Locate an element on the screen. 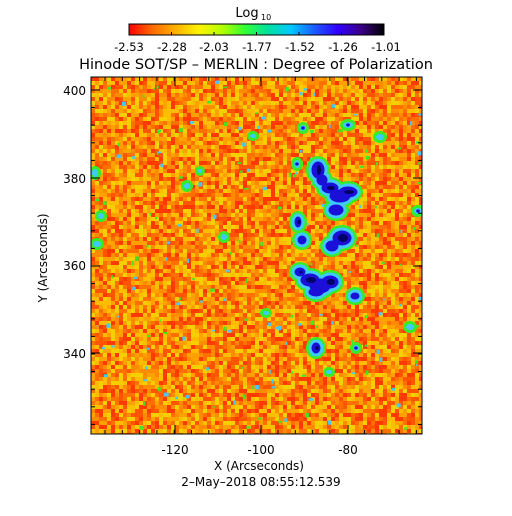 Image resolution: width=512 pixels, height=516 pixels. y-tick-label: 380 is located at coordinates (74, 179).